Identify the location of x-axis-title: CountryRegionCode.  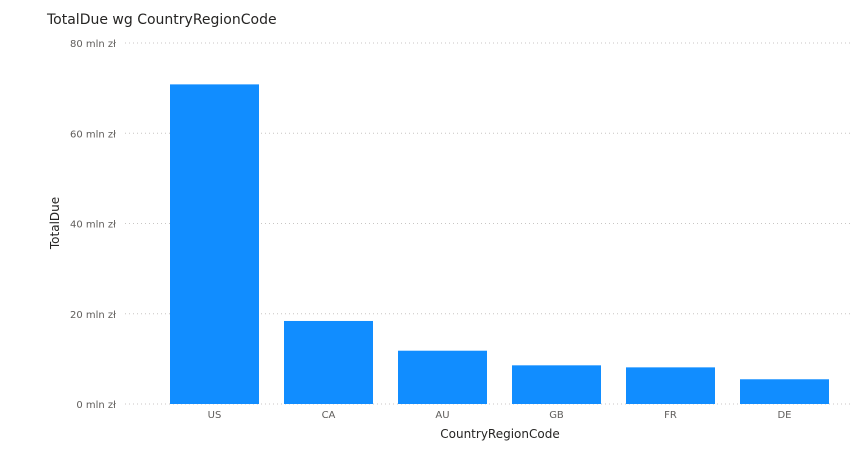
(499, 434).